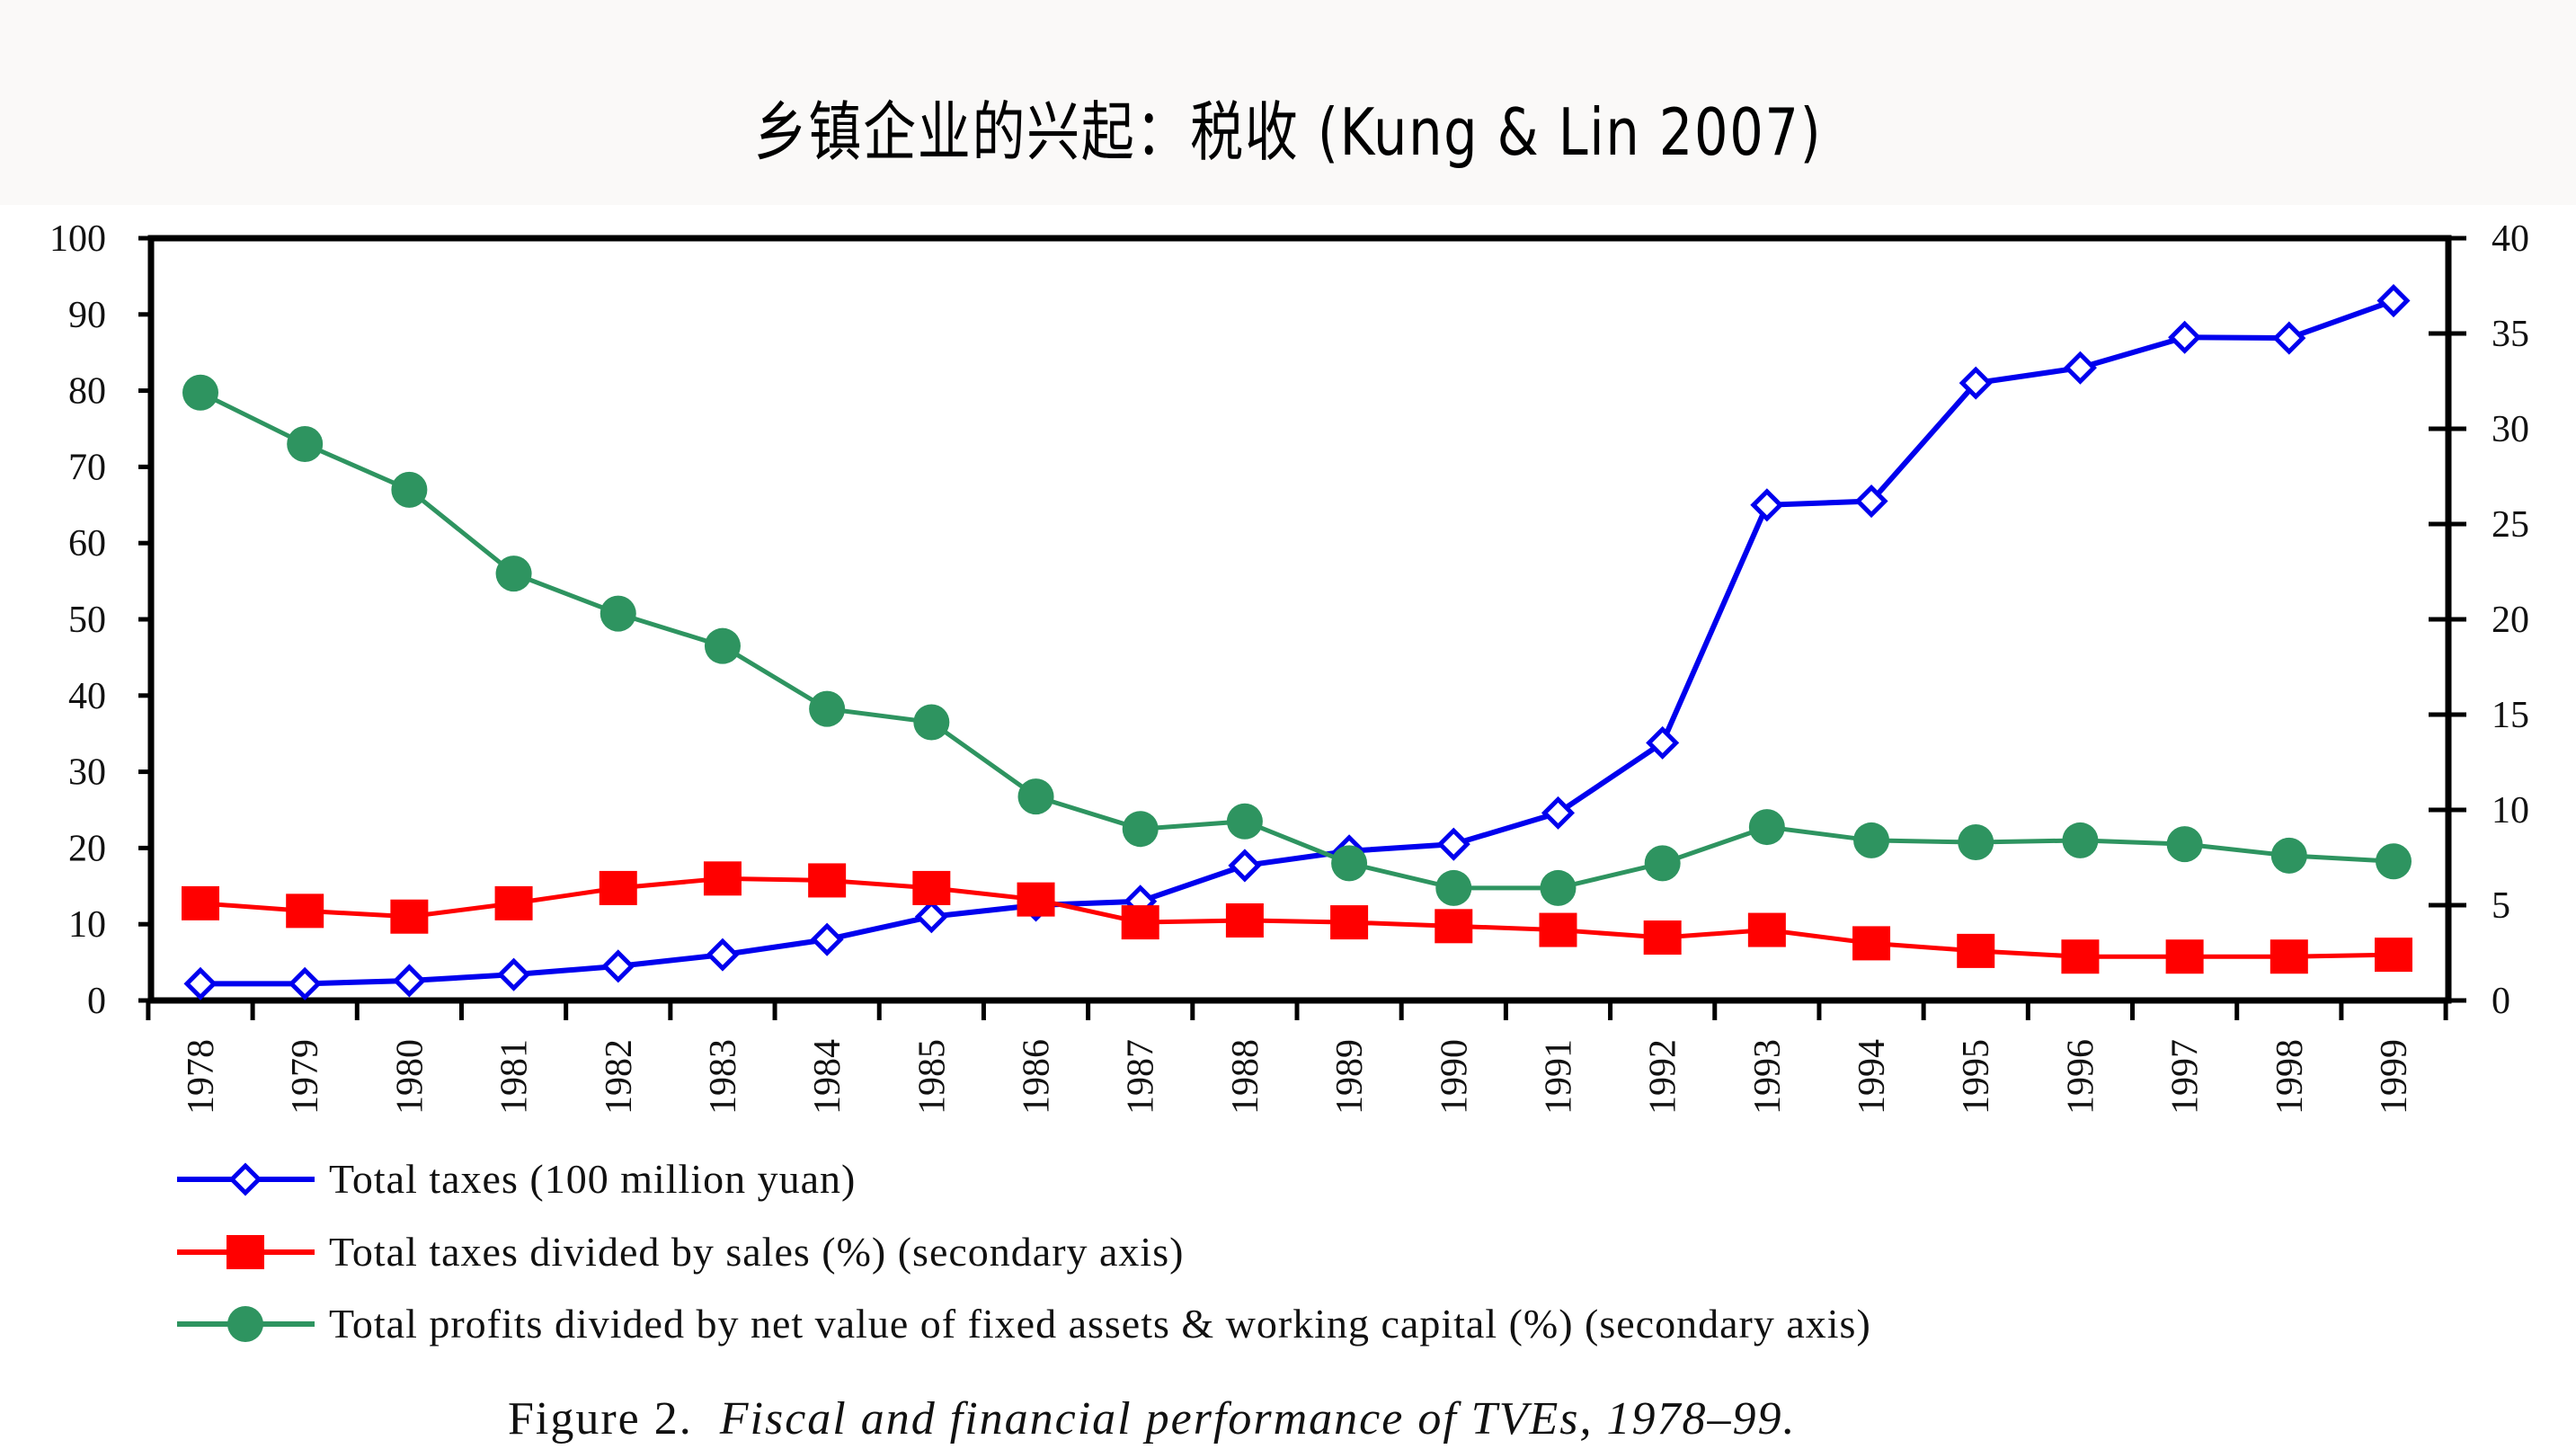 This screenshot has height=1449, width=2576. I want to click on right-axis-tick-label: 40, so click(2510, 239).